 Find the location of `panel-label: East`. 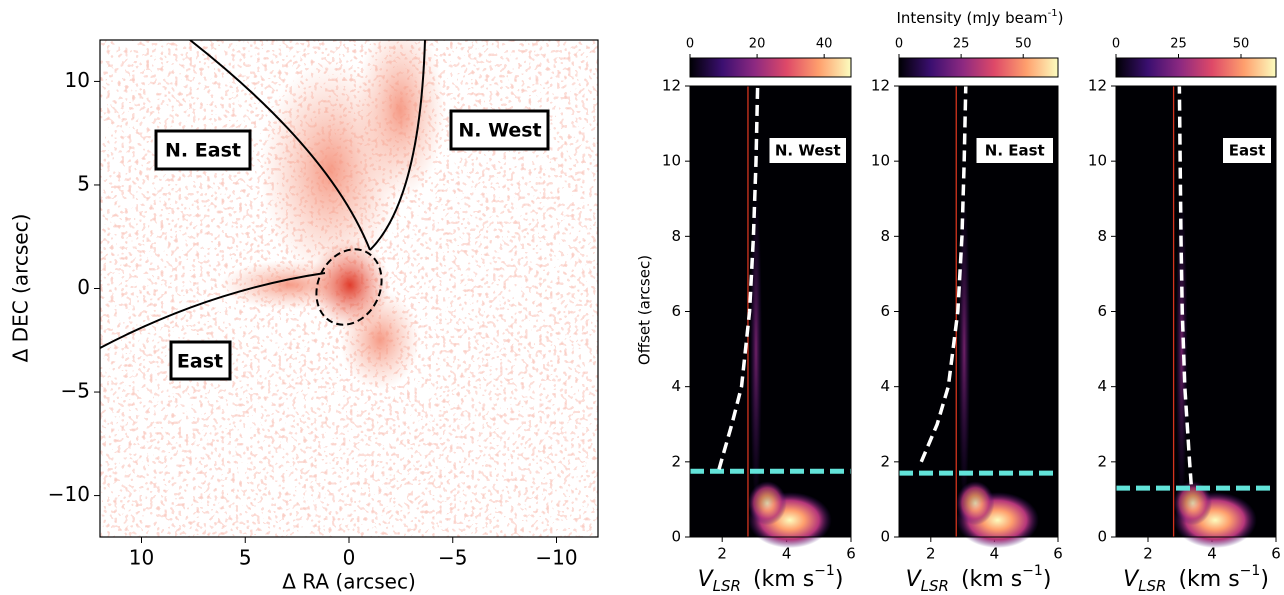

panel-label: East is located at coordinates (1247, 151).